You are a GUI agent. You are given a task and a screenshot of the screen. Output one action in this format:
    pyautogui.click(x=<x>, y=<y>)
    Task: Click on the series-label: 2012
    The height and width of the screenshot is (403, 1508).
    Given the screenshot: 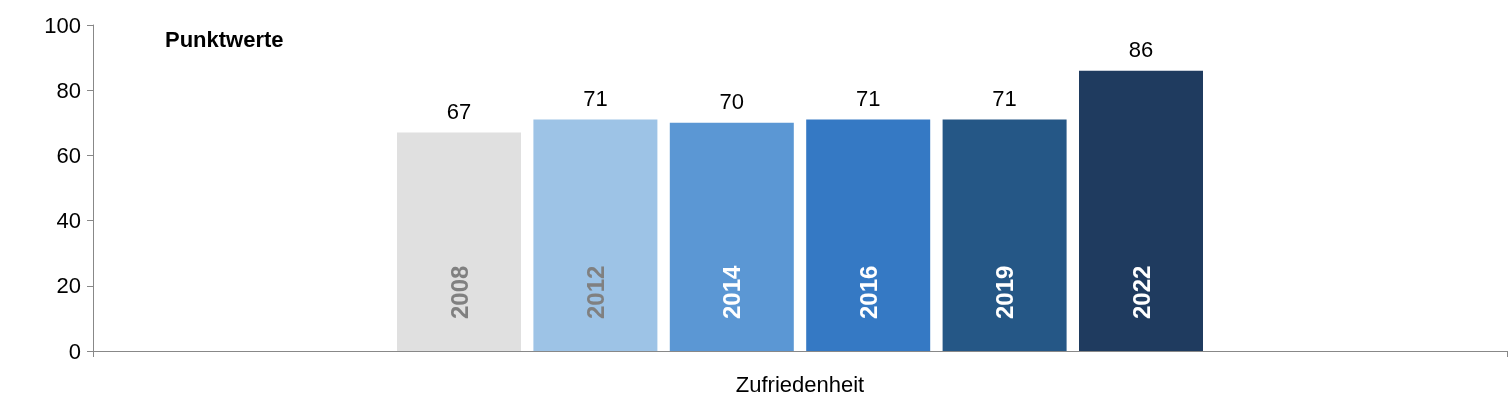 What is the action you would take?
    pyautogui.click(x=595, y=292)
    